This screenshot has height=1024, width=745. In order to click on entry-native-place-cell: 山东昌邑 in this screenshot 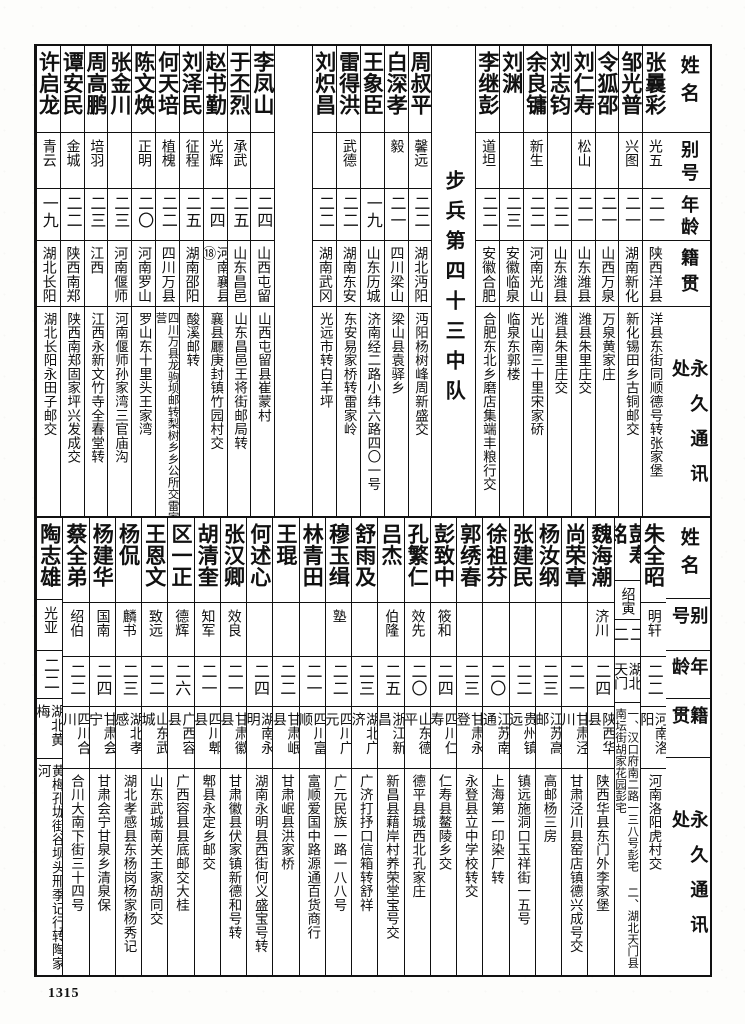, I will do `click(239, 273)`.